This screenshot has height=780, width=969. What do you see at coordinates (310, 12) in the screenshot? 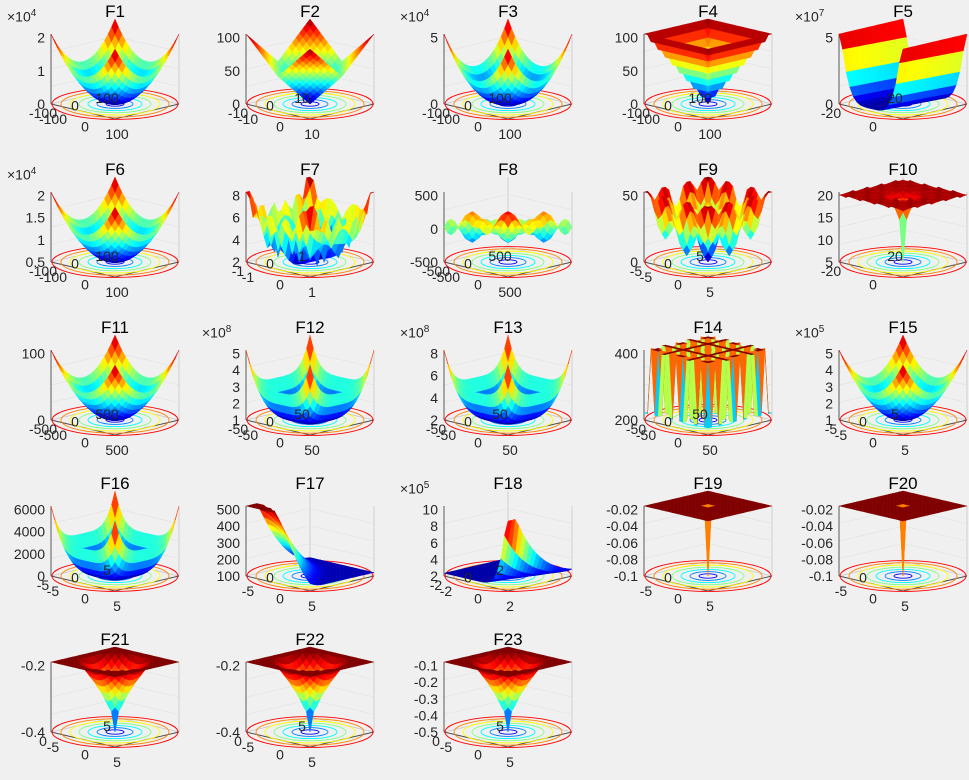
I see `subplot-title: F2` at bounding box center [310, 12].